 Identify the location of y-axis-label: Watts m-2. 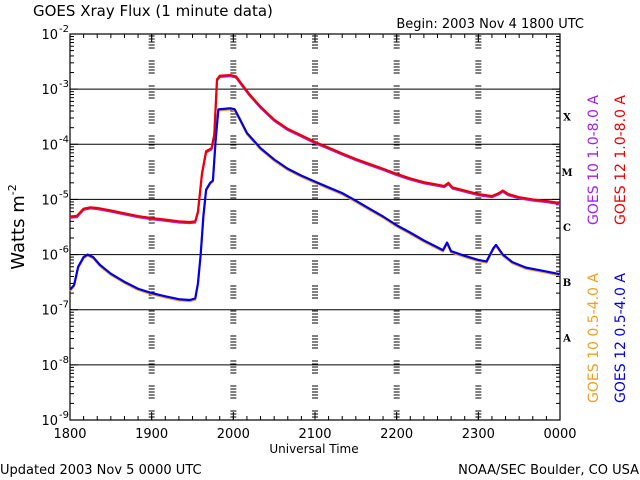
(17, 226).